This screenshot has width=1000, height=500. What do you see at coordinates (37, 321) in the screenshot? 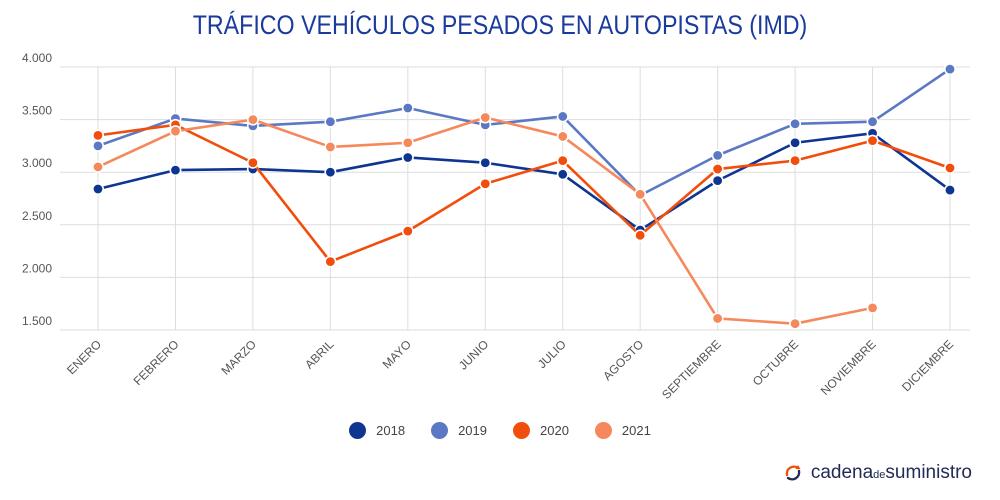
I see `y-tick-label: 1.500` at bounding box center [37, 321].